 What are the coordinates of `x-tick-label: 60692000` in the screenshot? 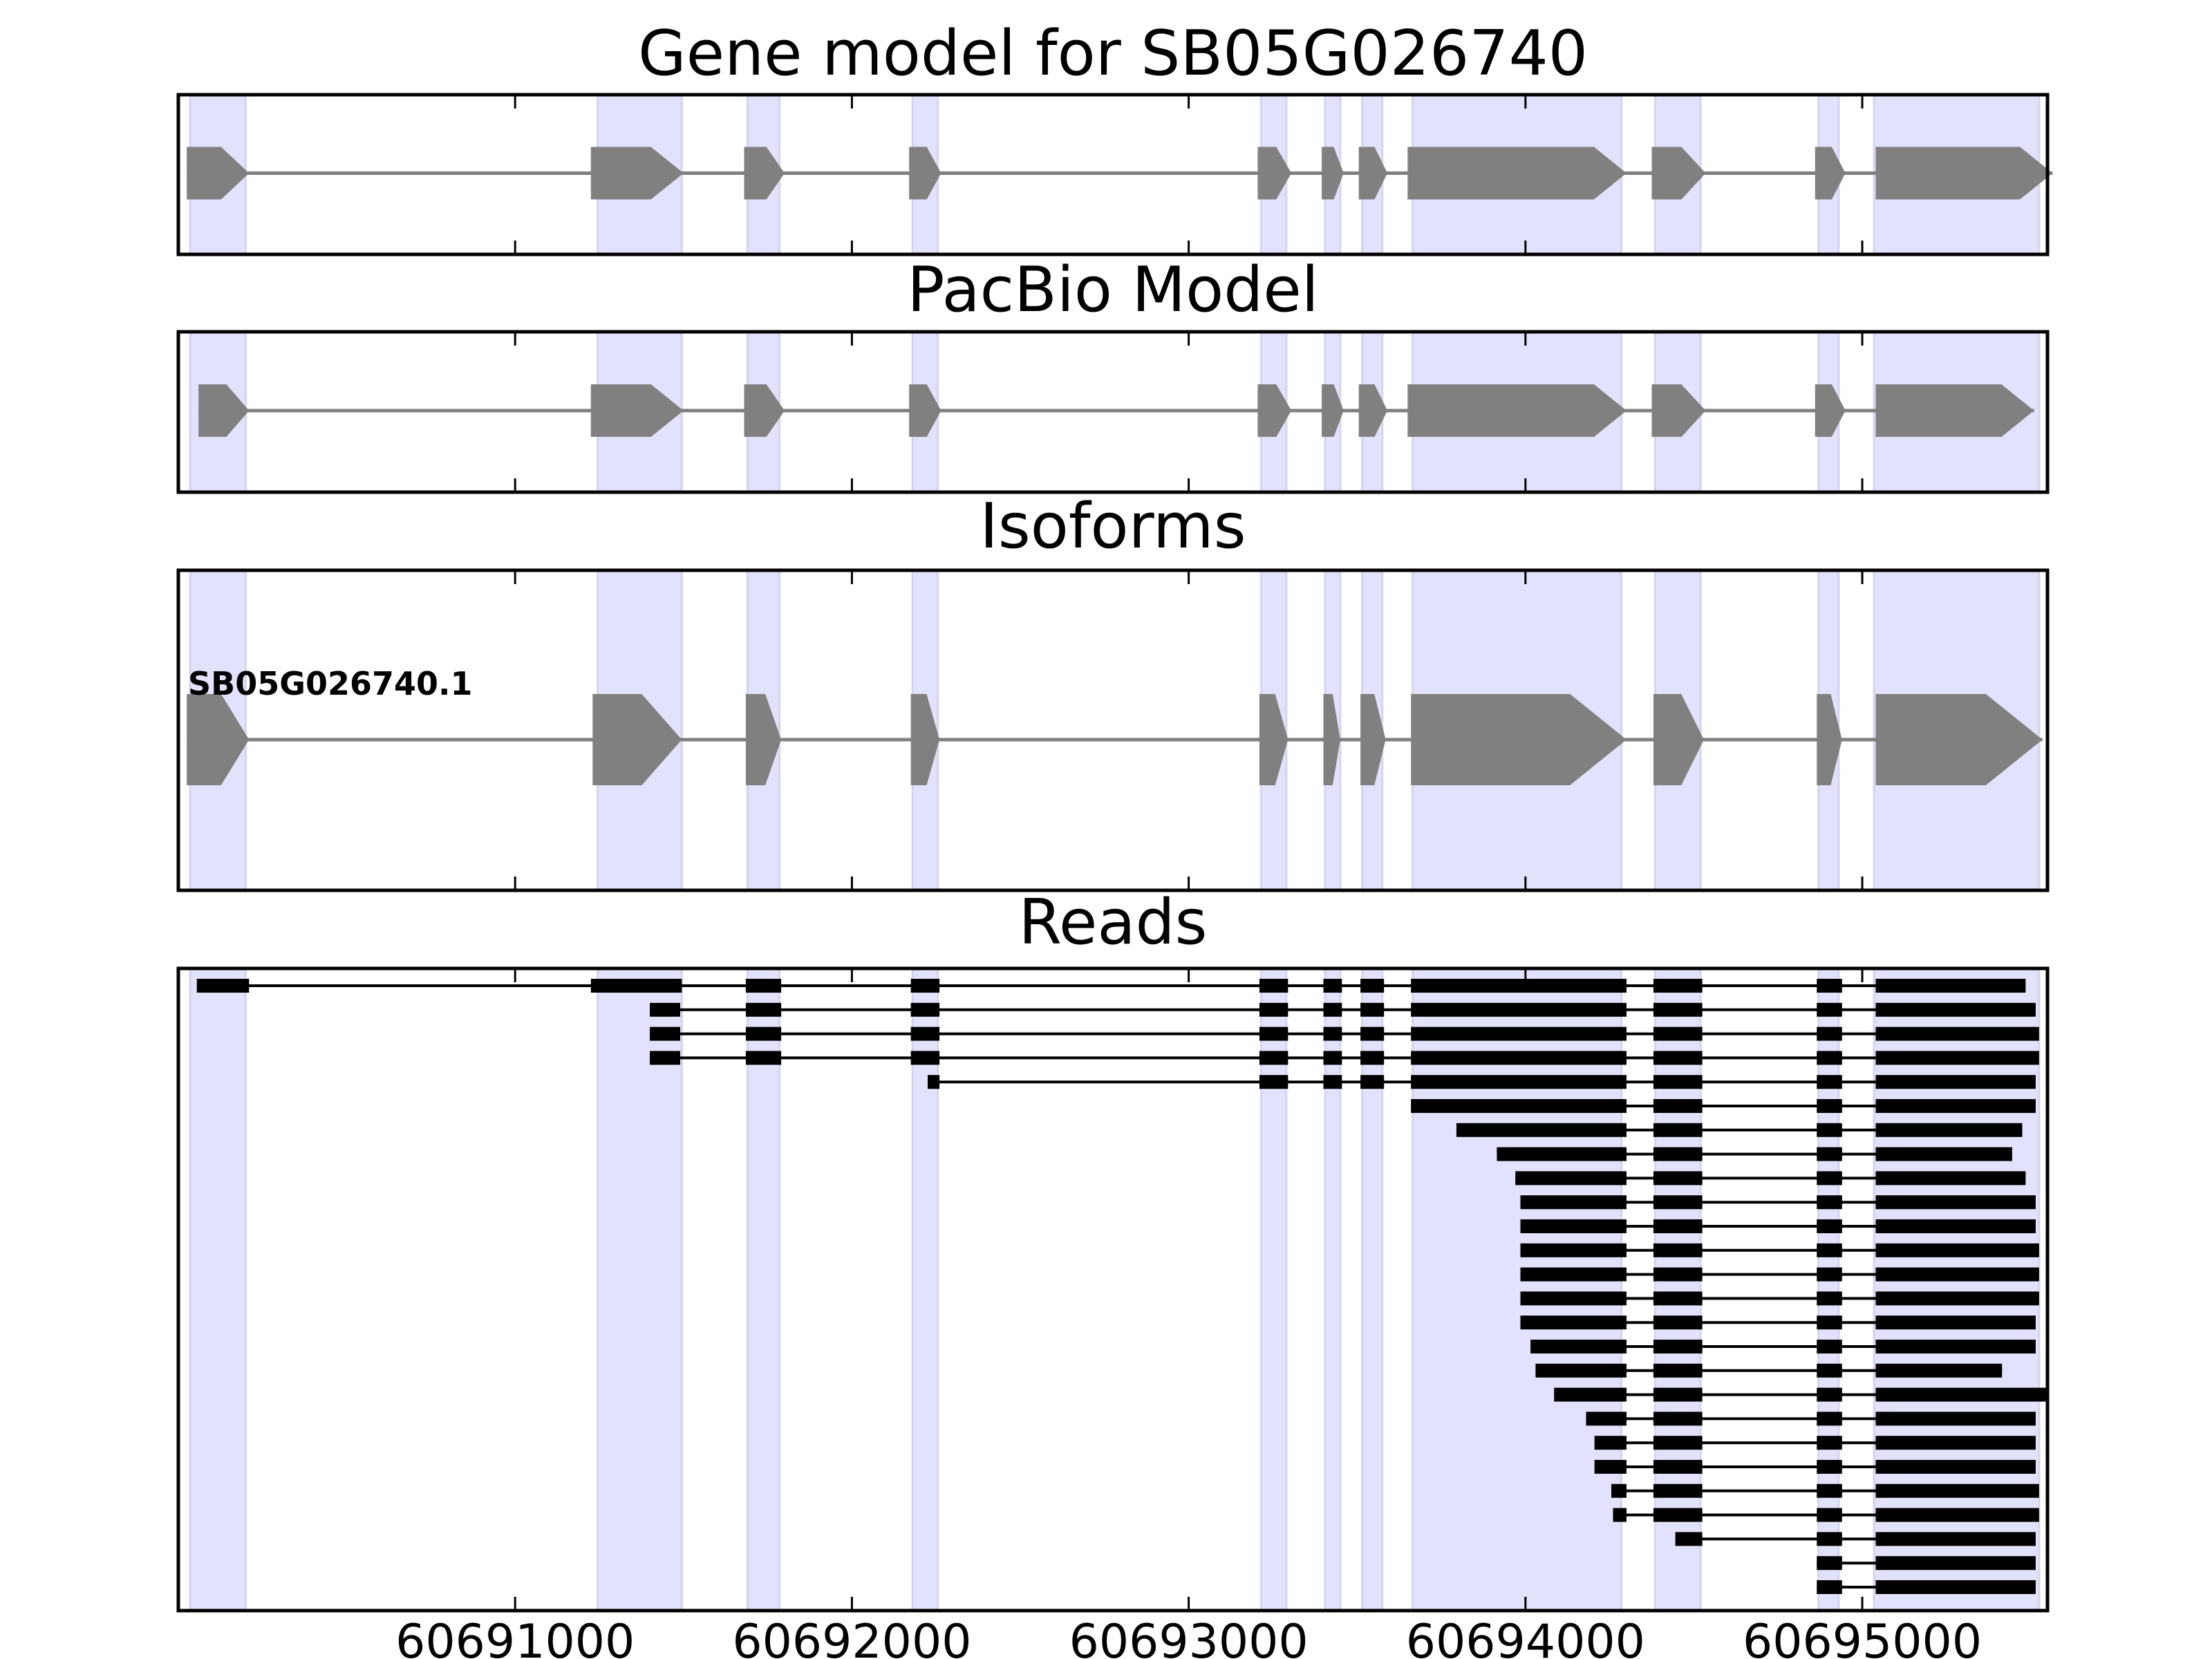 It's located at (852, 1637).